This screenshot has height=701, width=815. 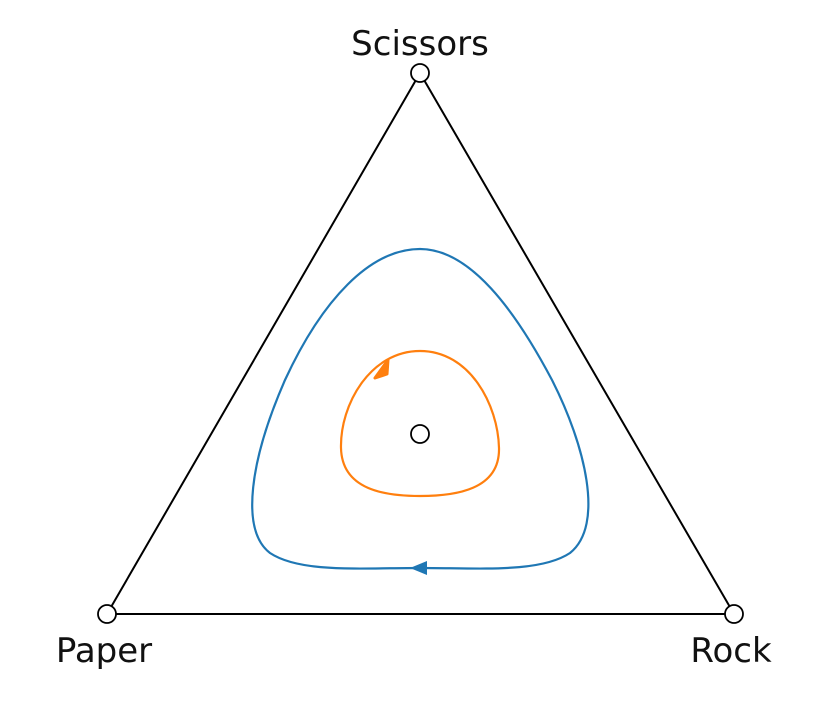 What do you see at coordinates (420, 434) in the screenshot?
I see `equilibrium-point` at bounding box center [420, 434].